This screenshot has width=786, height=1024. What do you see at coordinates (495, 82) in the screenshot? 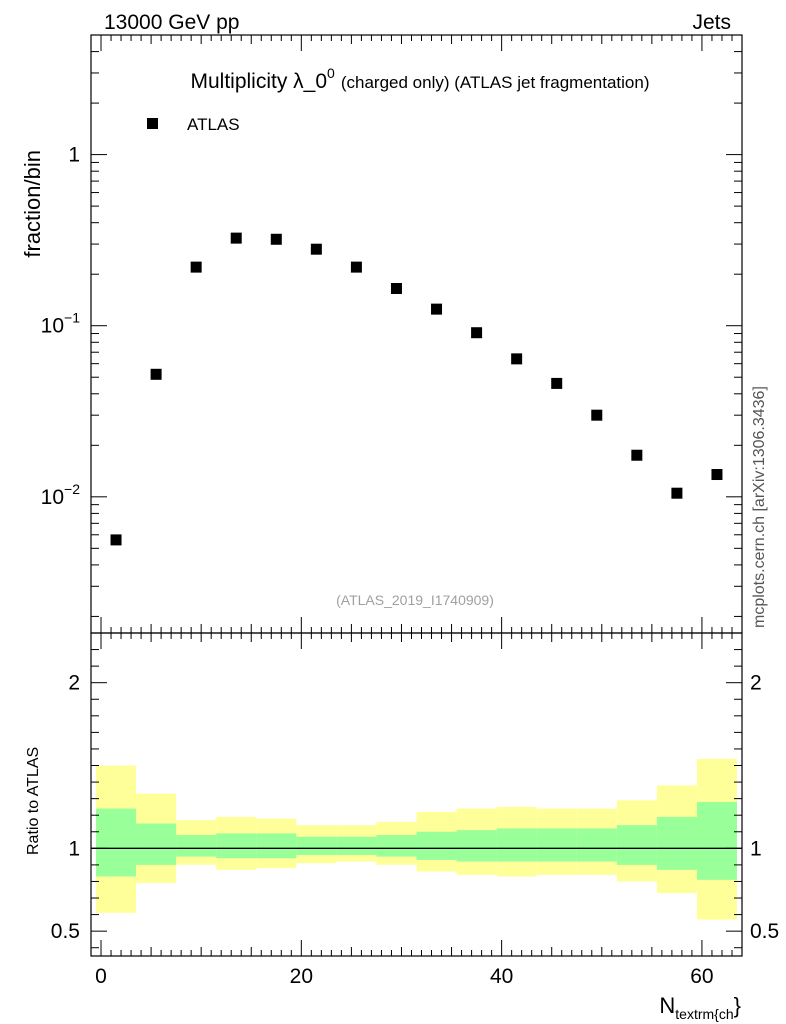
I see `main-title-suffix: (charged only) (ATLAS jet fragmentation)` at bounding box center [495, 82].